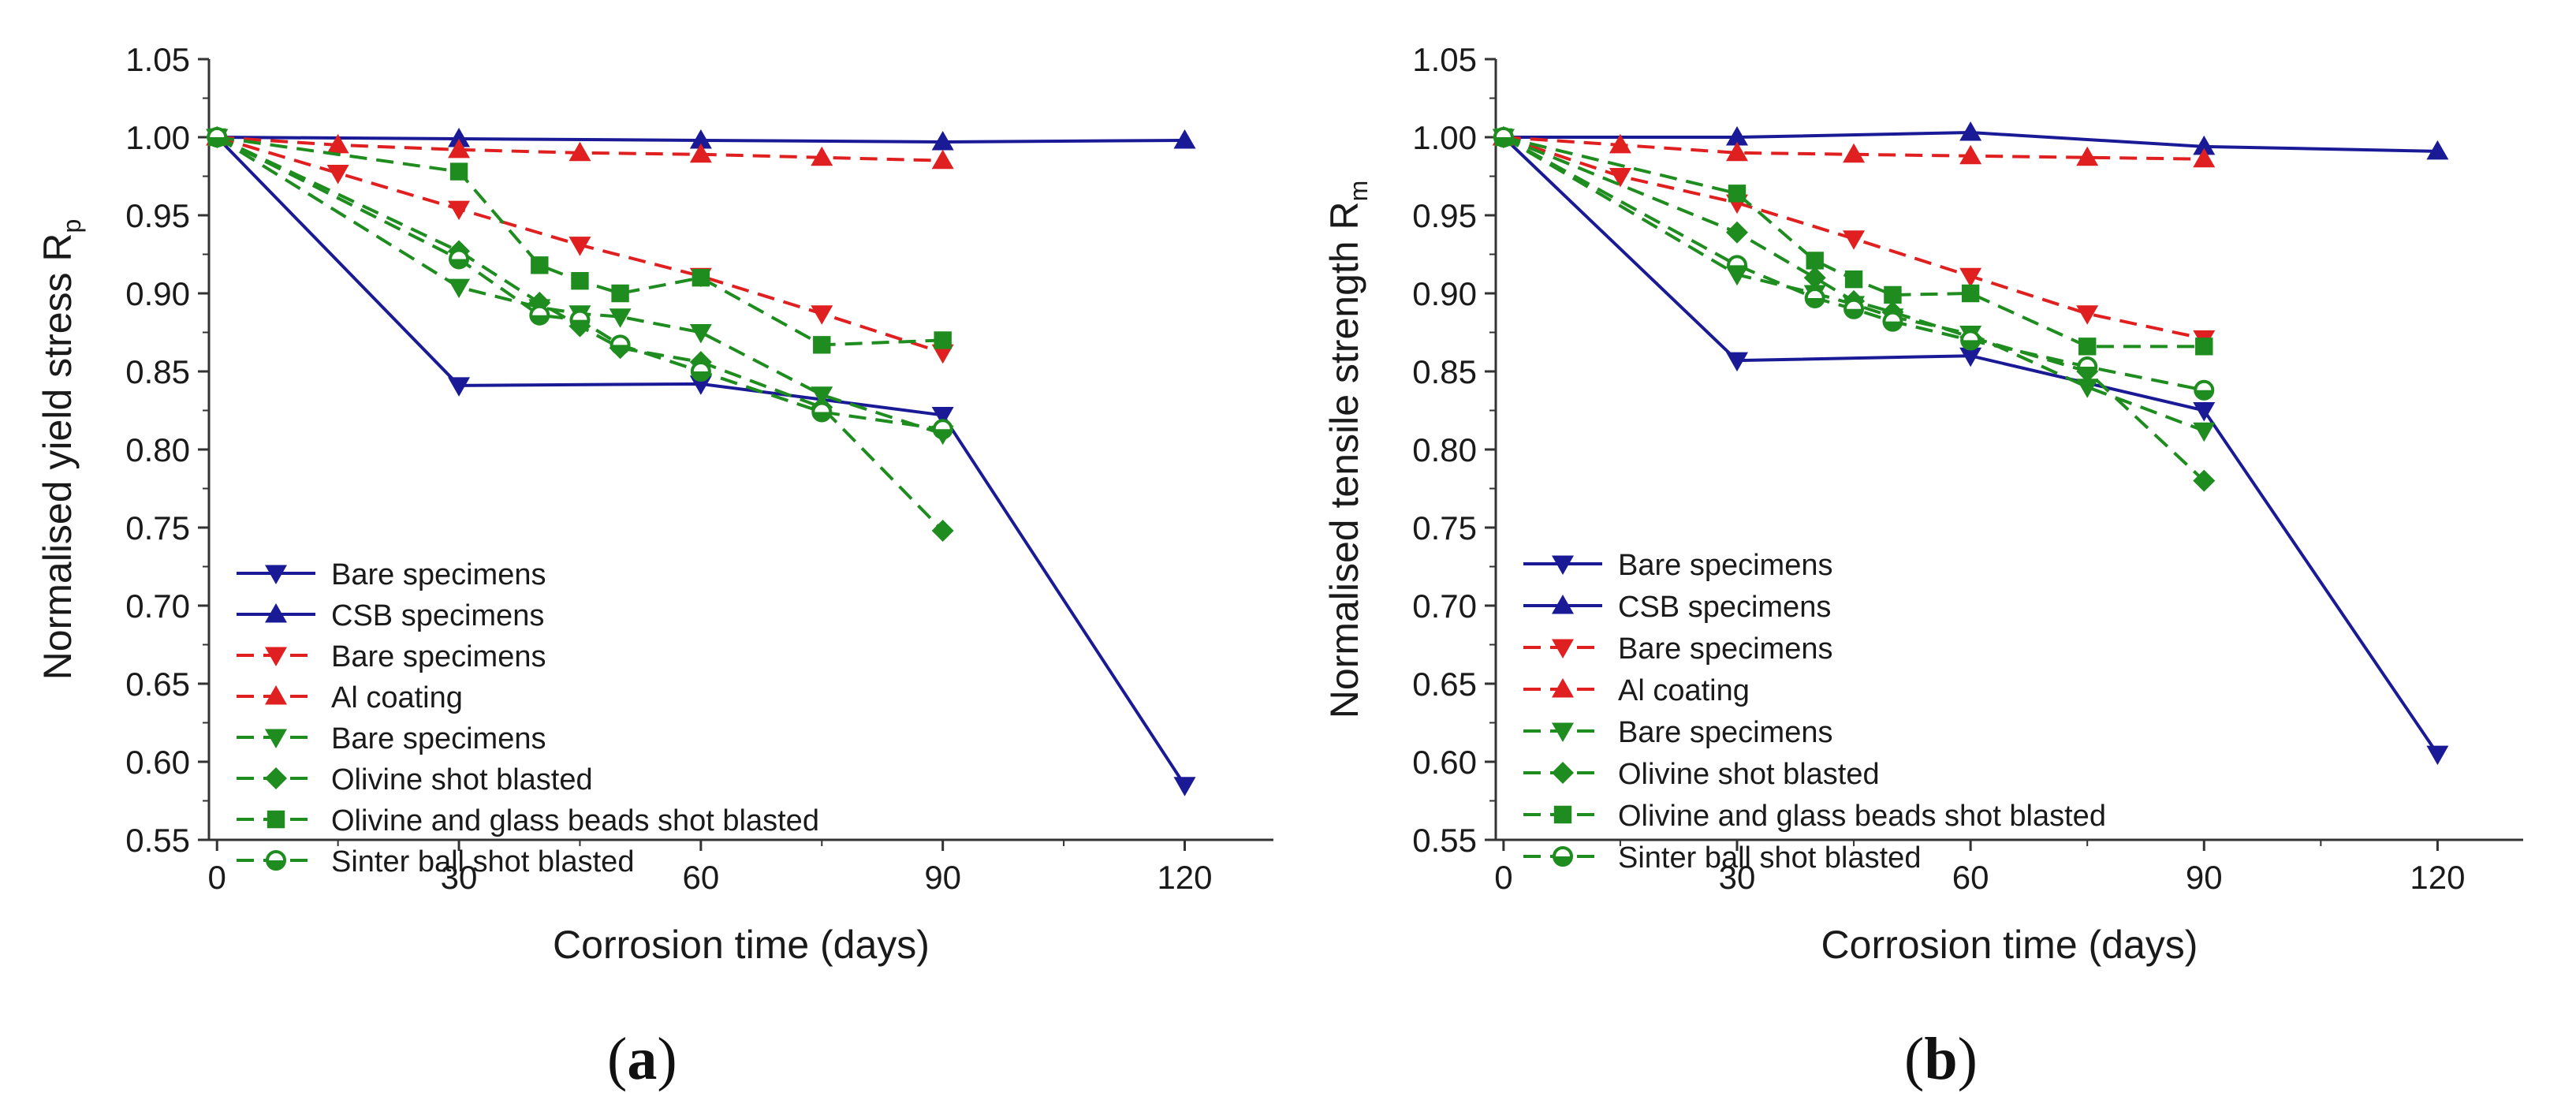  Describe the element at coordinates (1444, 840) in the screenshot. I see `y-tick-label-b: 0.55` at that location.